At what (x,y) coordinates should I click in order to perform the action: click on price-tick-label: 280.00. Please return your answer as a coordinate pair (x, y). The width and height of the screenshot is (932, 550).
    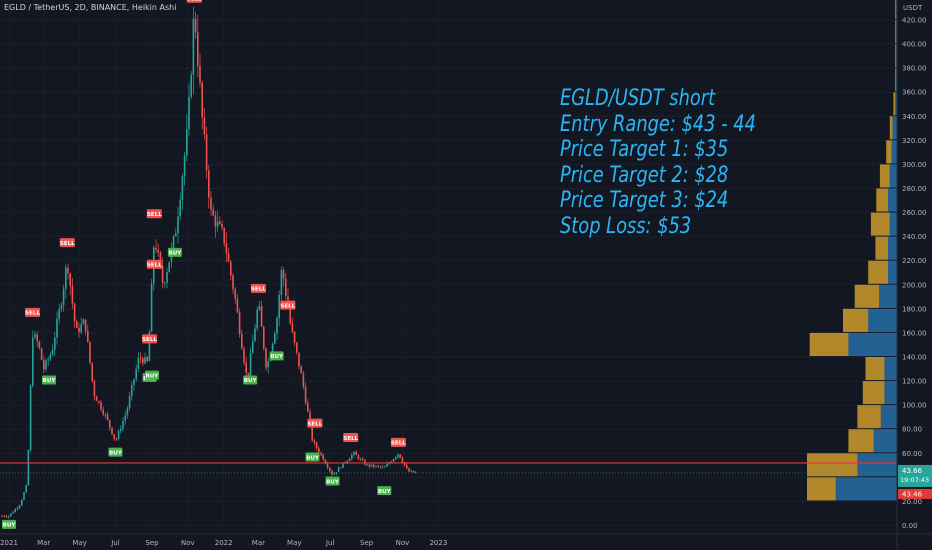
    Looking at the image, I should click on (914, 189).